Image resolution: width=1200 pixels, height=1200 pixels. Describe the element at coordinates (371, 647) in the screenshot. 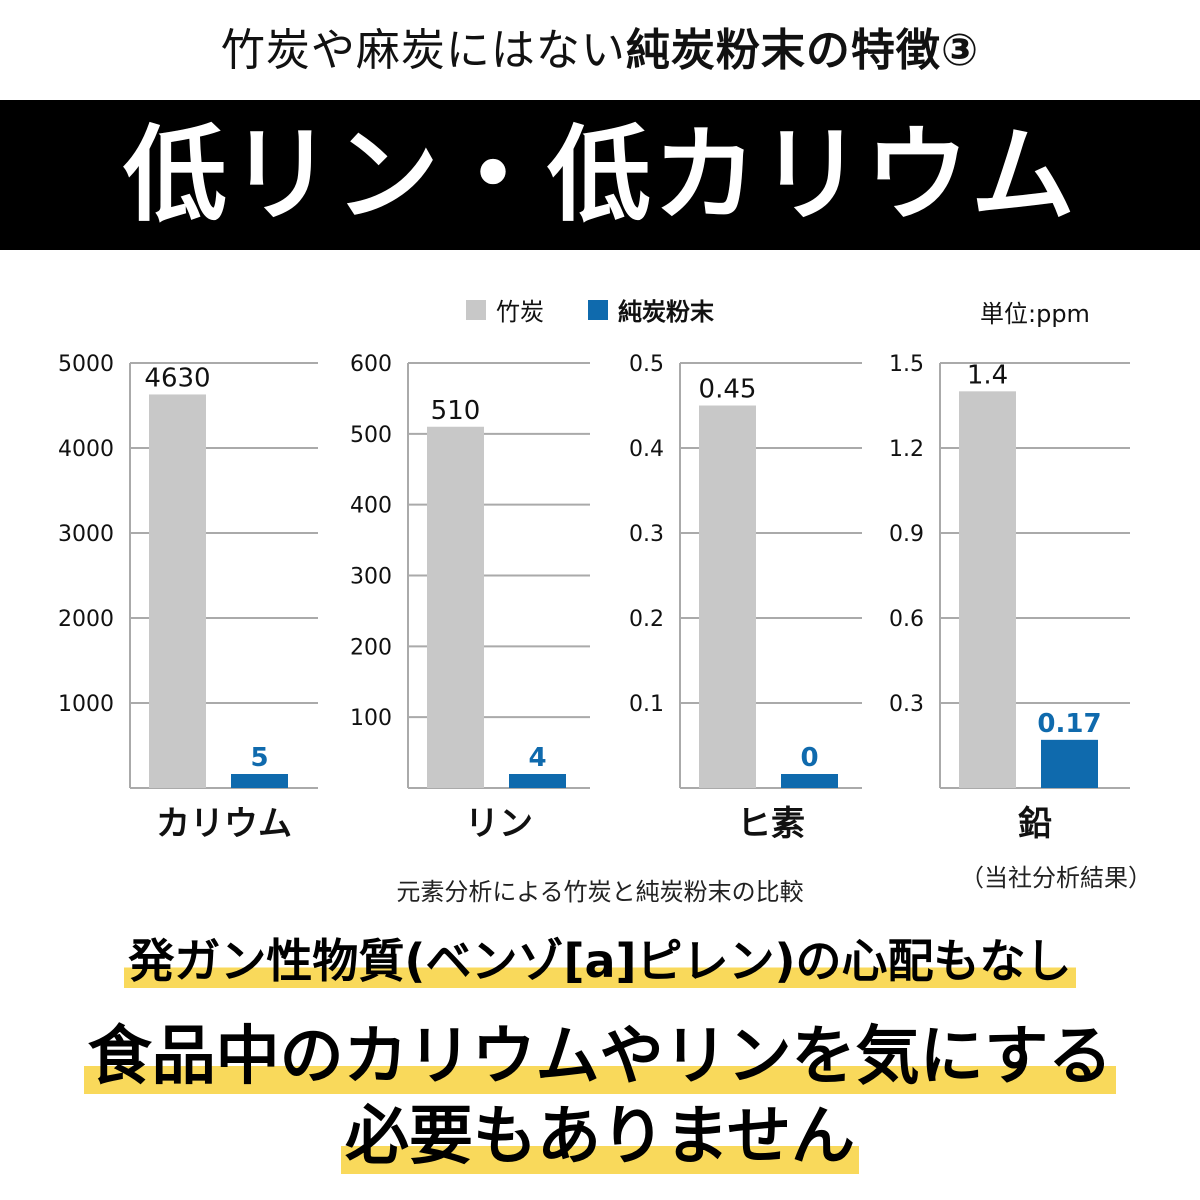

I see `y-tick-label: 200` at that location.